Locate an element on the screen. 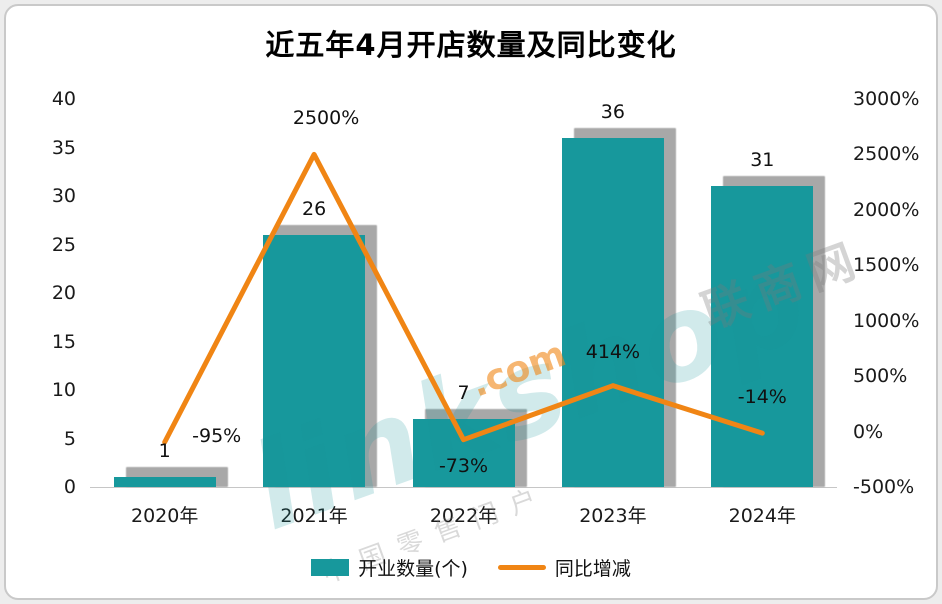 This screenshot has width=942, height=604. line-value-label: -73% is located at coordinates (463, 465).